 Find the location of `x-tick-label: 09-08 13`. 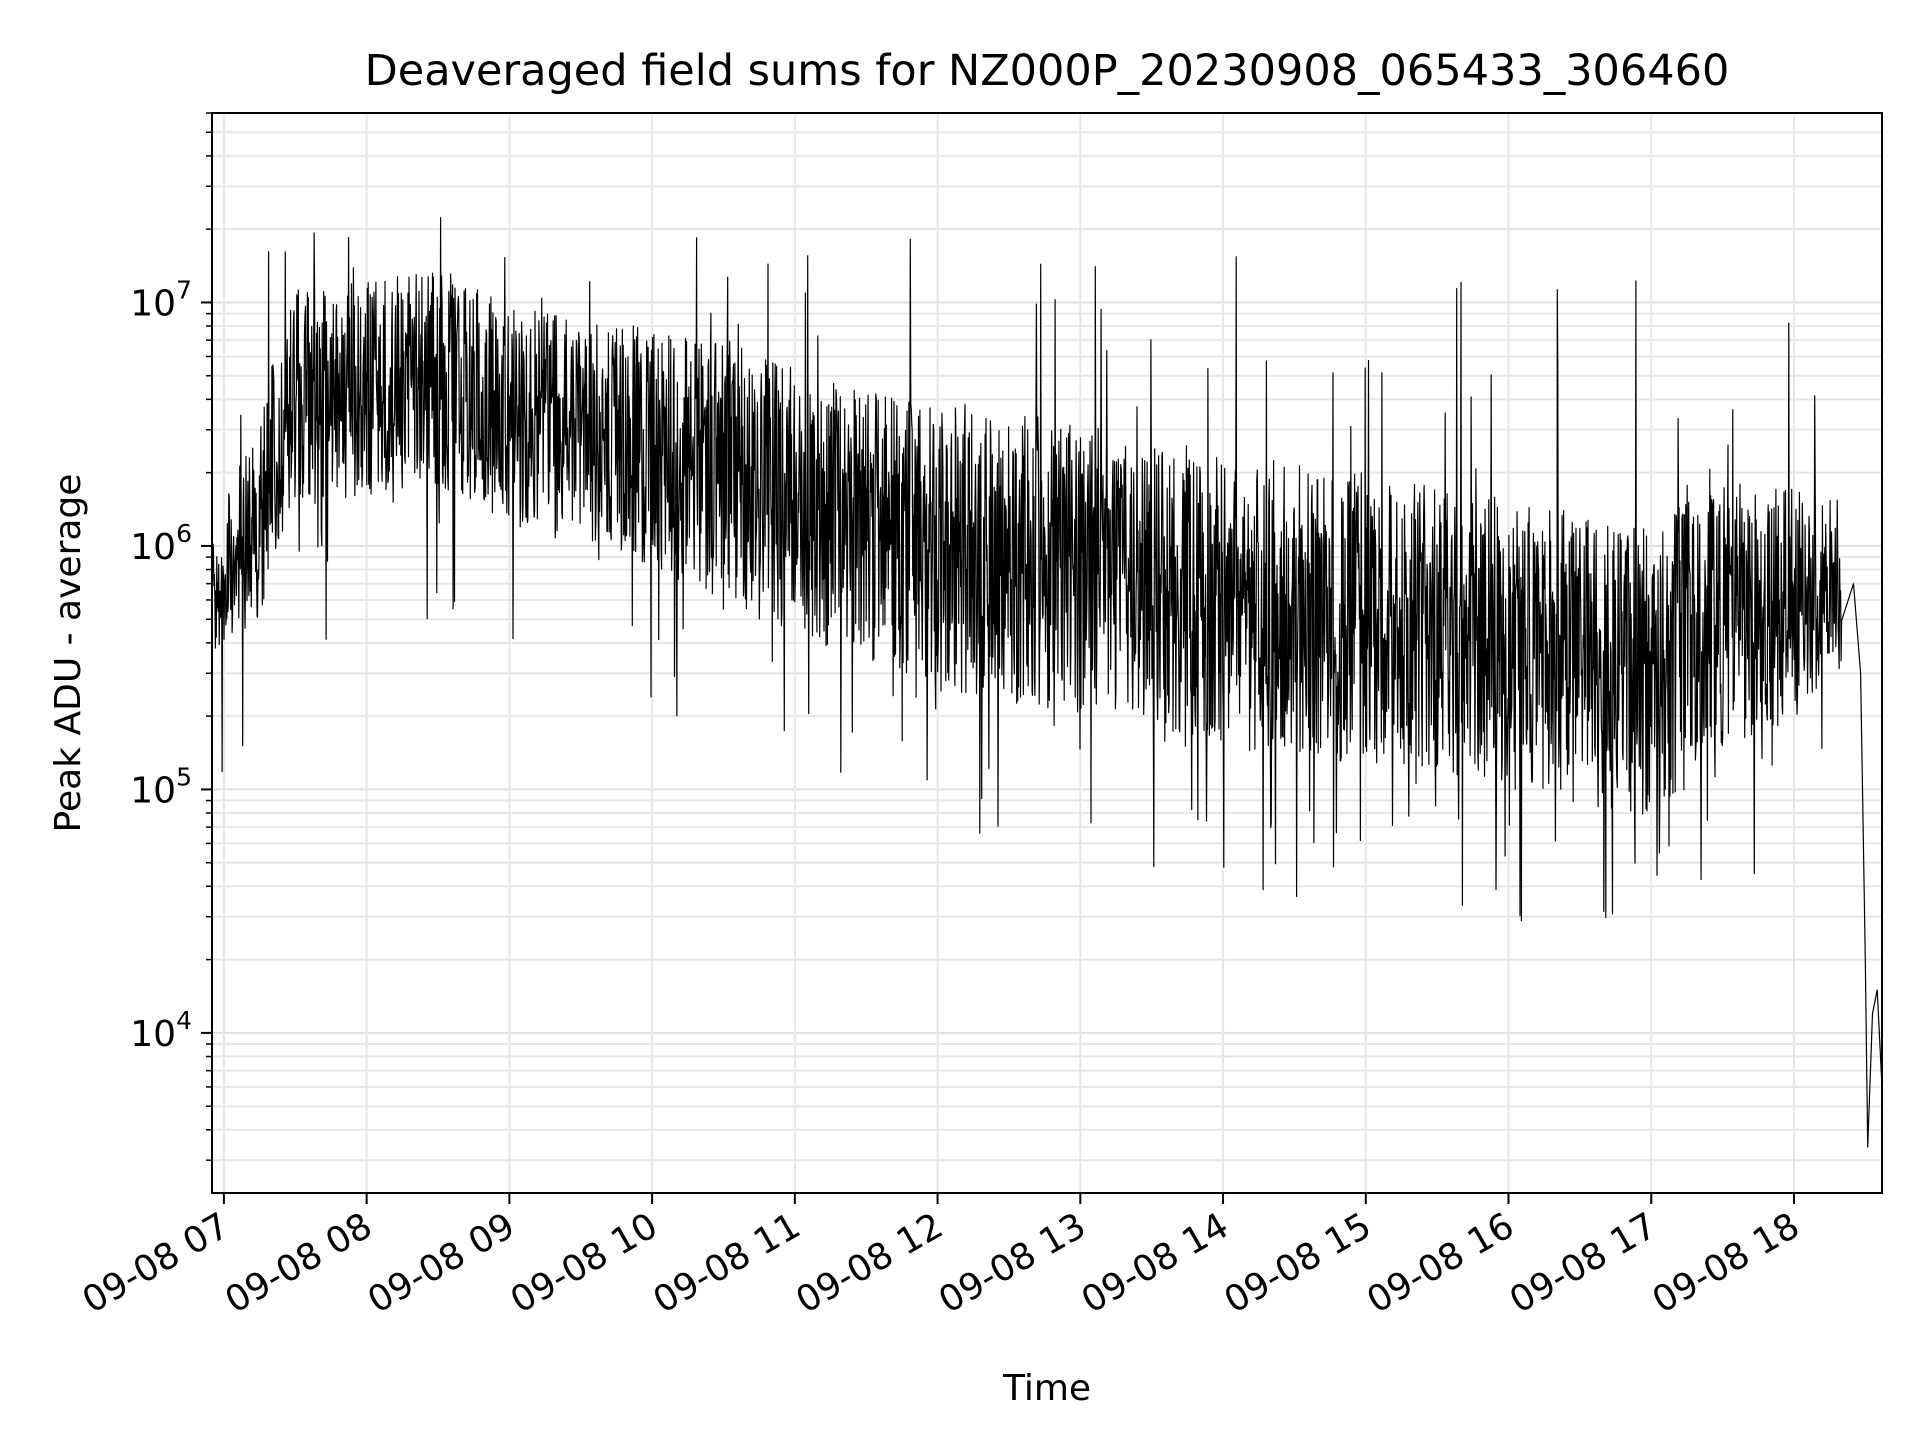

x-tick-label: 09-08 13 is located at coordinates (1012, 1263).